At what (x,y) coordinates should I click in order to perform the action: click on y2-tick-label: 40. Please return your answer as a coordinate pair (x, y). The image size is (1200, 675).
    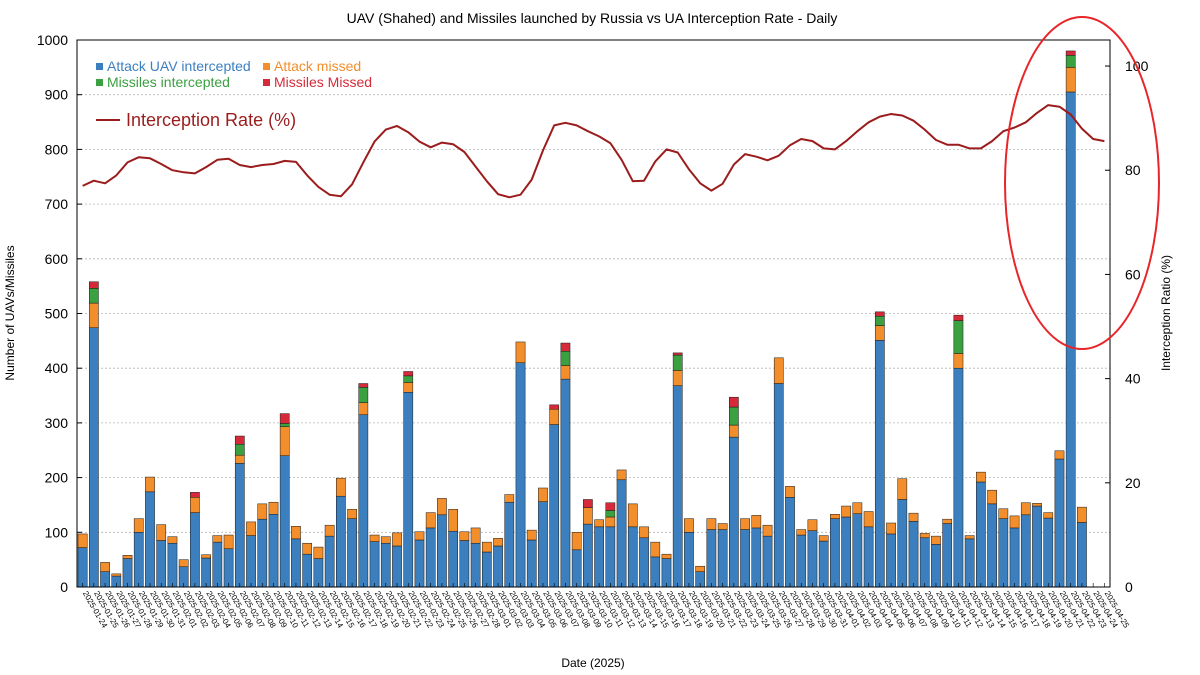
    Looking at the image, I should click on (1133, 379).